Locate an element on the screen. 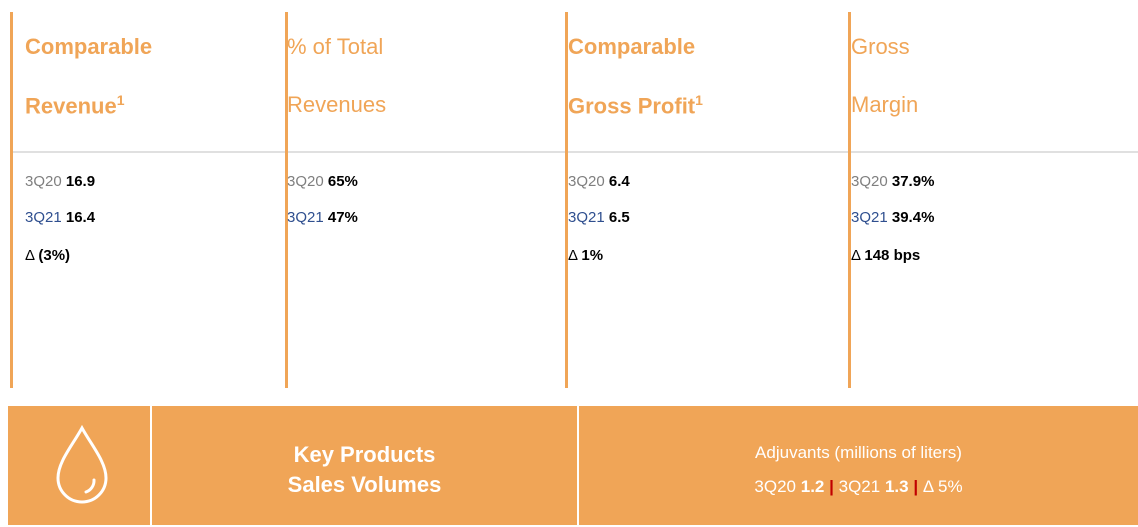 Image resolution: width=1138 pixels, height=527 pixels. column-header: Margin is located at coordinates (884, 105).